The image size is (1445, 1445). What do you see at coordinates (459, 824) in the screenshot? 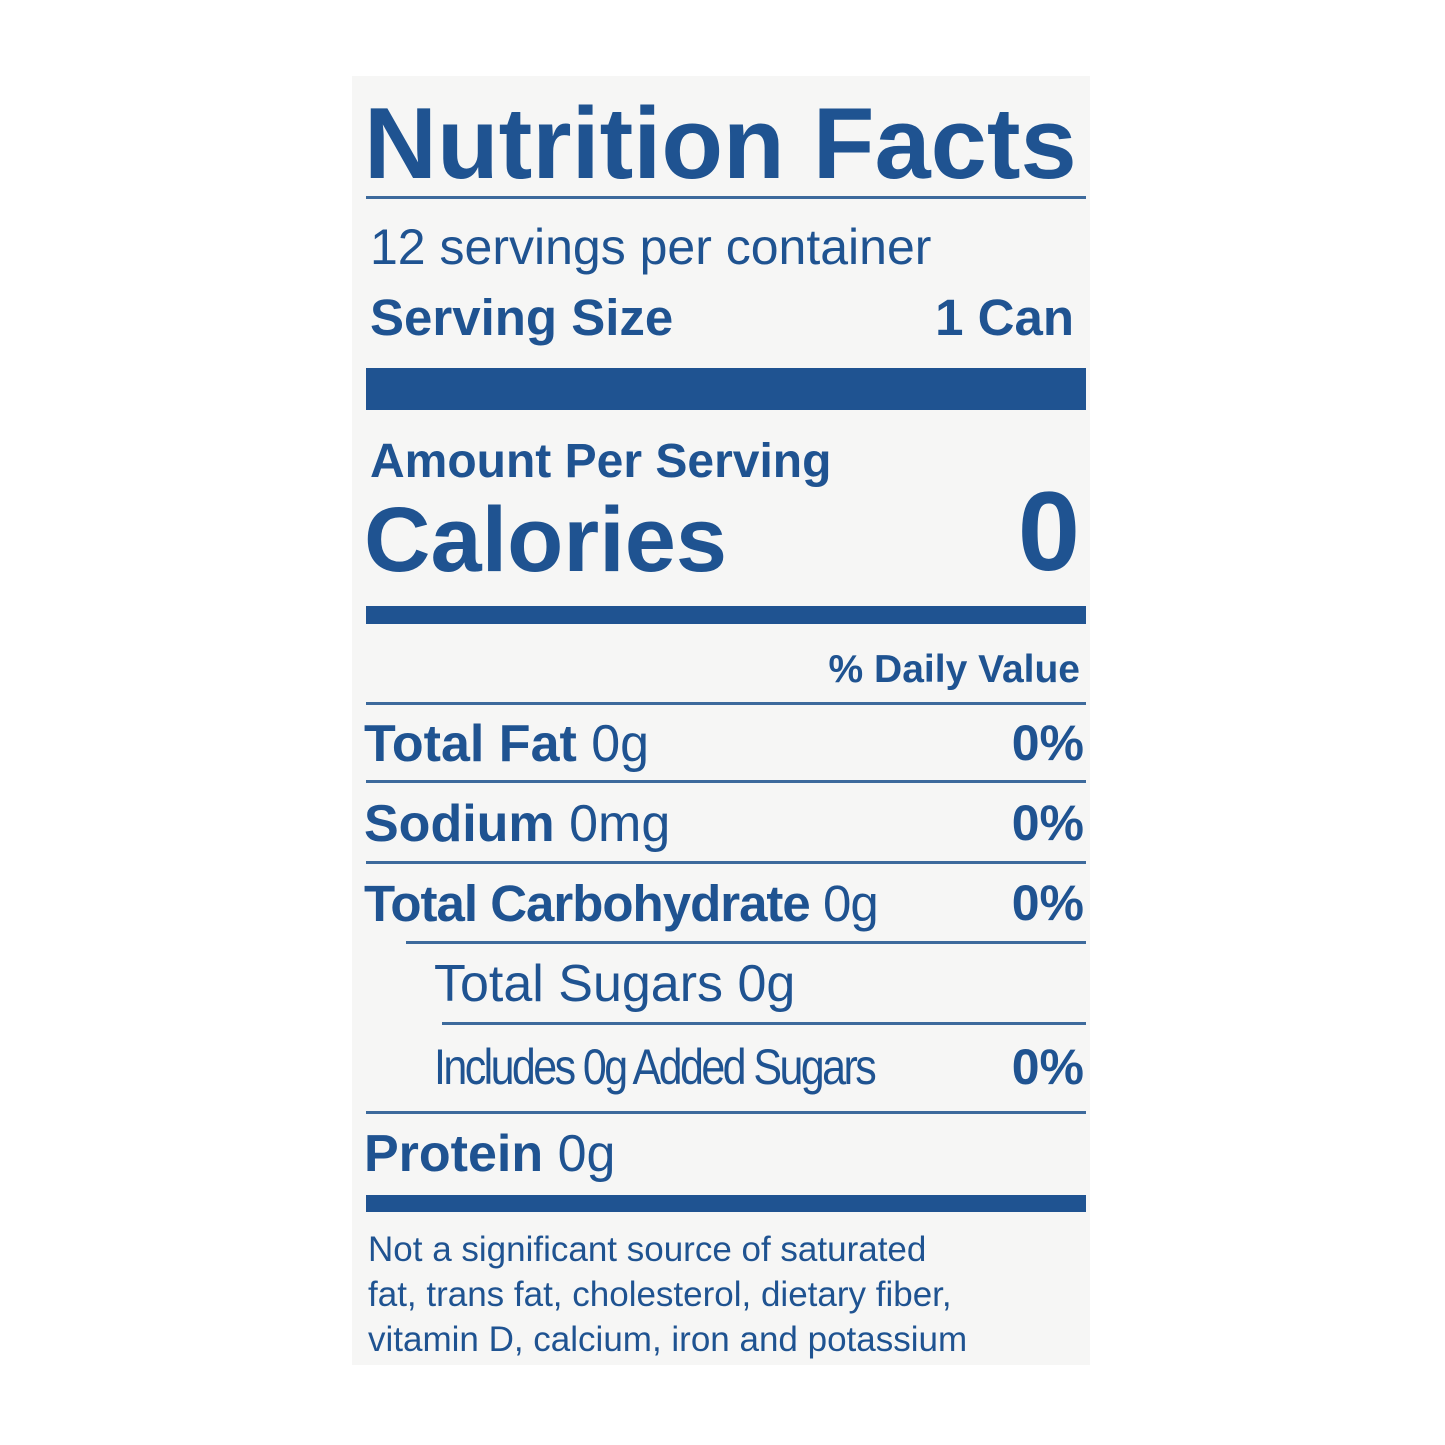
I see `nutrient-name: Sodium` at bounding box center [459, 824].